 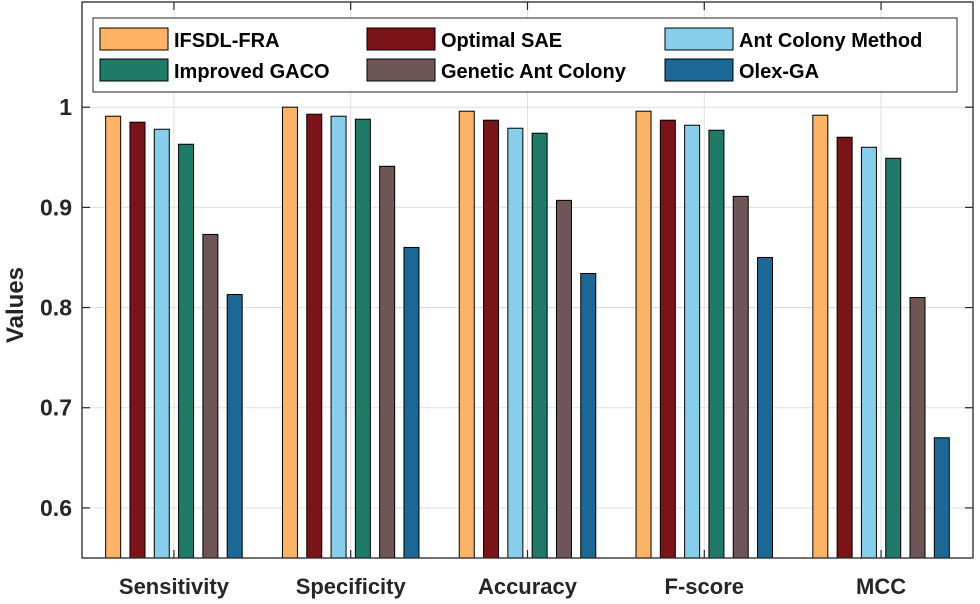 I want to click on x-tick-label: Specificity, so click(x=351, y=586).